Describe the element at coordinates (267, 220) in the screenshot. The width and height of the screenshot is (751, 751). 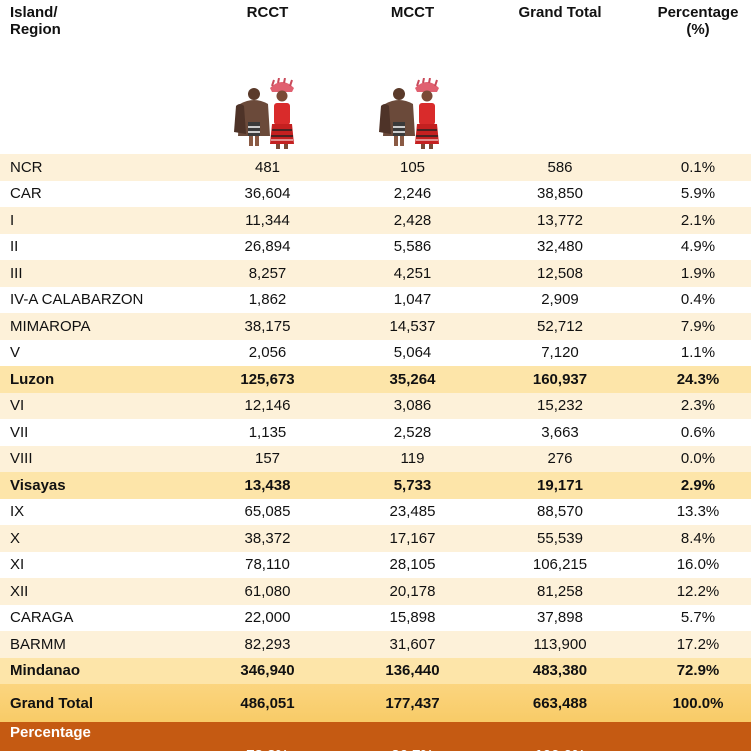
I see `table-cell: 11,344` at that location.